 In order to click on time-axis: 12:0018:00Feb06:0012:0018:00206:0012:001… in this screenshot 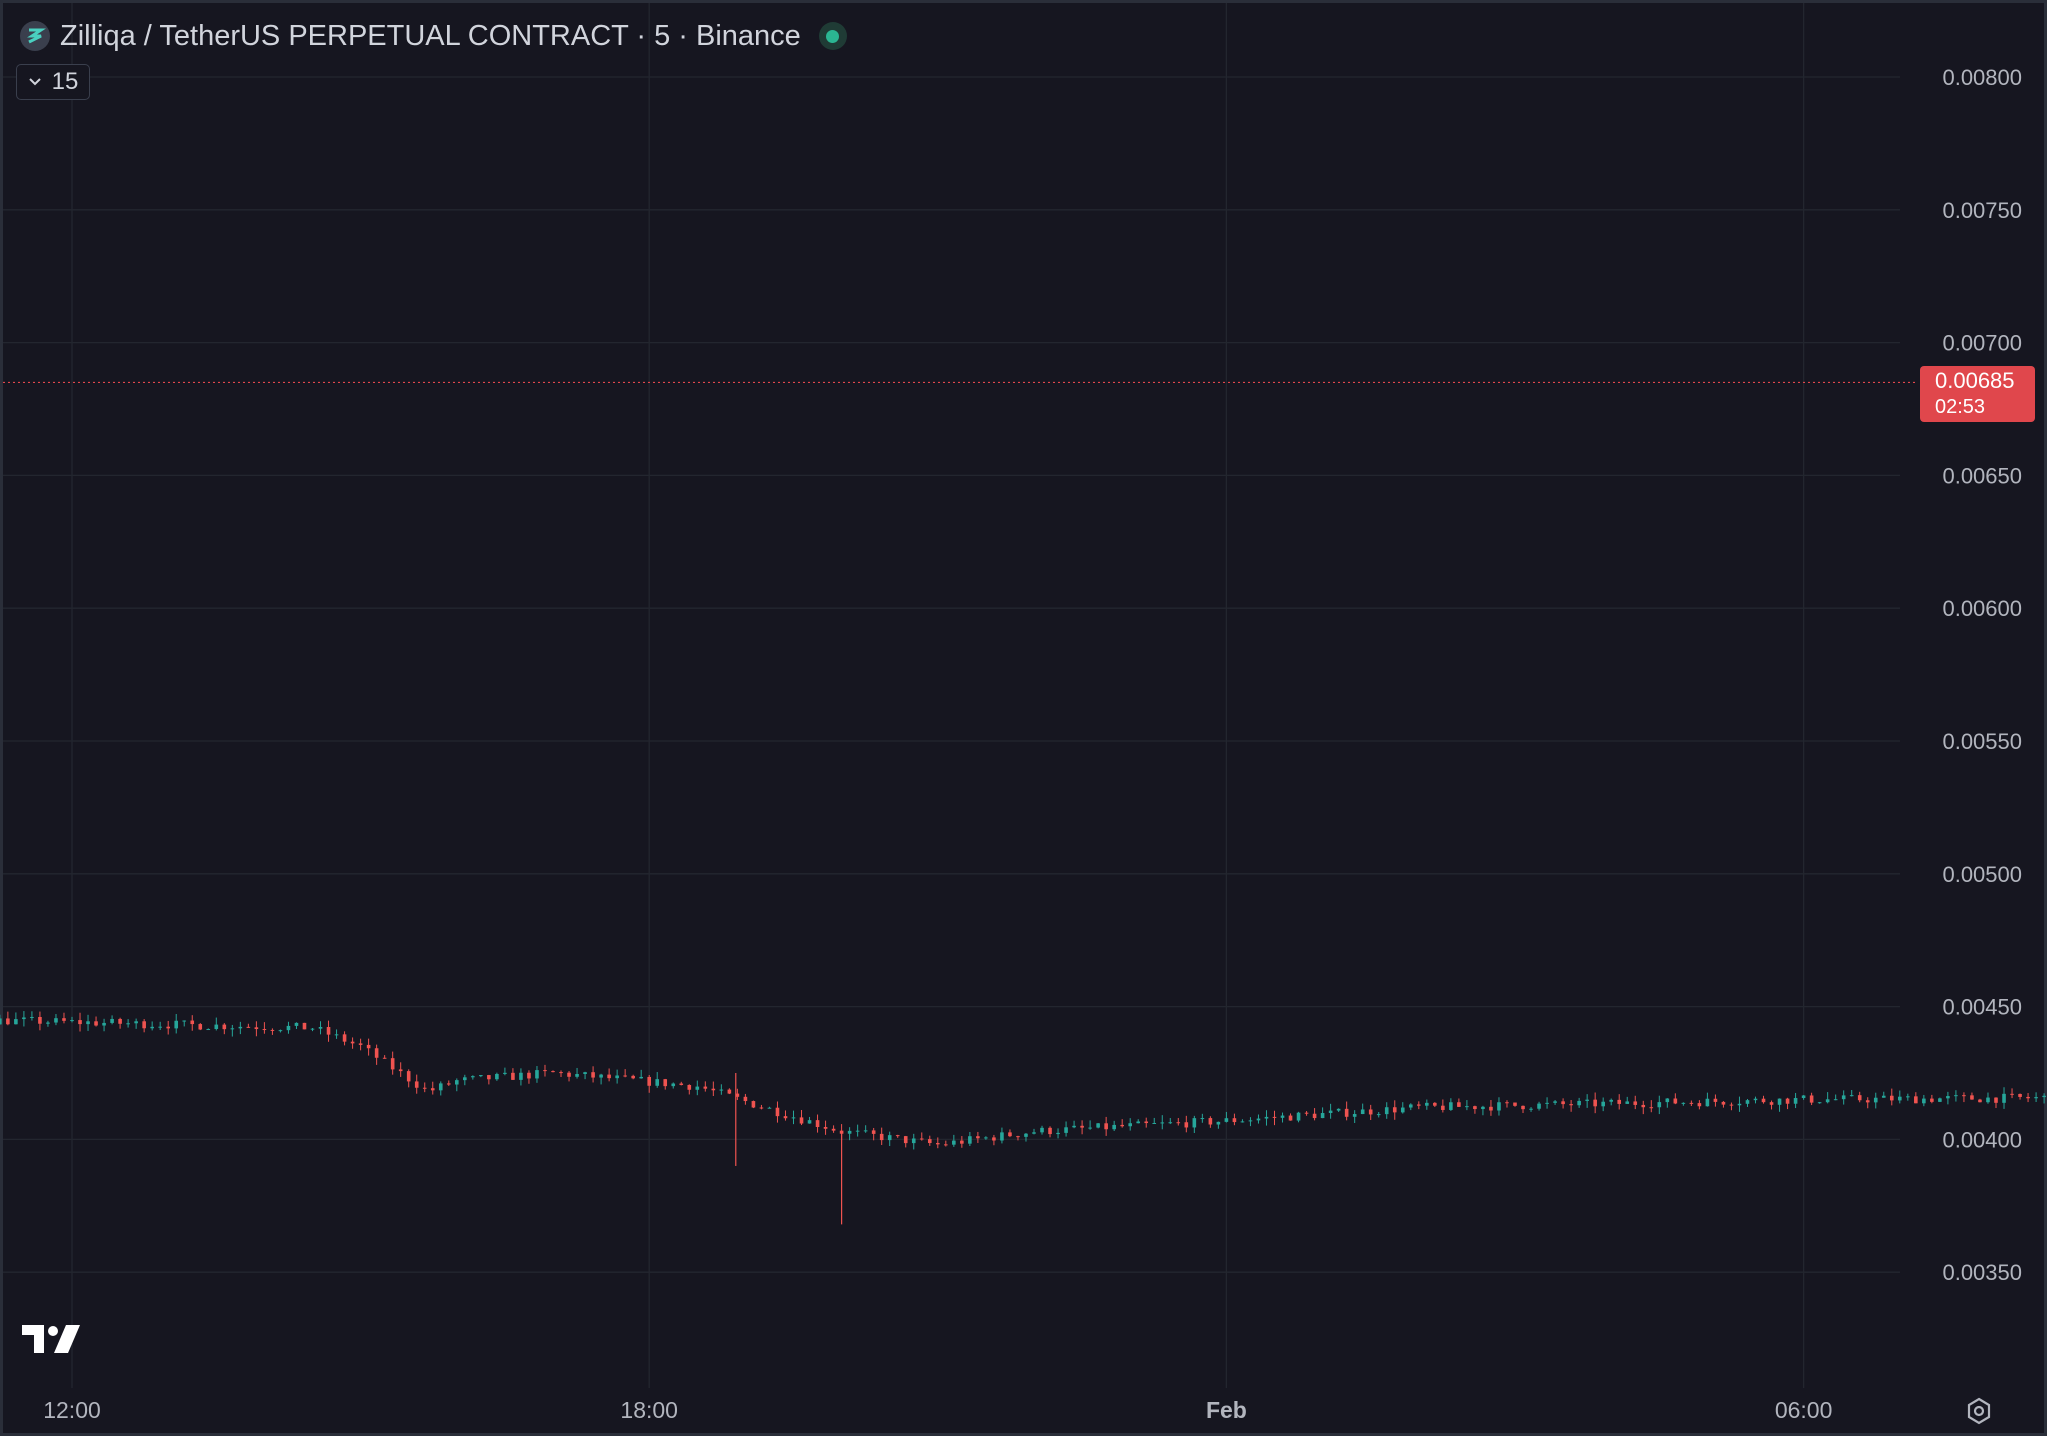, I will do `click(1045, 1410)`.